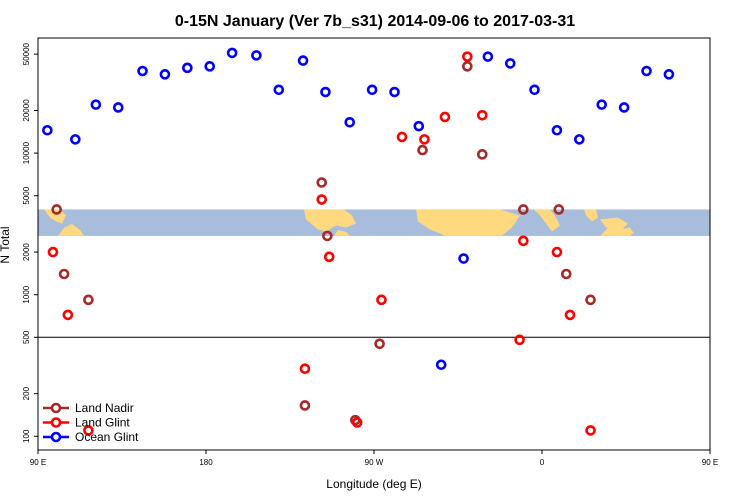 This screenshot has height=500, width=750. What do you see at coordinates (26, 436) in the screenshot?
I see `y-tick-label: 100` at bounding box center [26, 436].